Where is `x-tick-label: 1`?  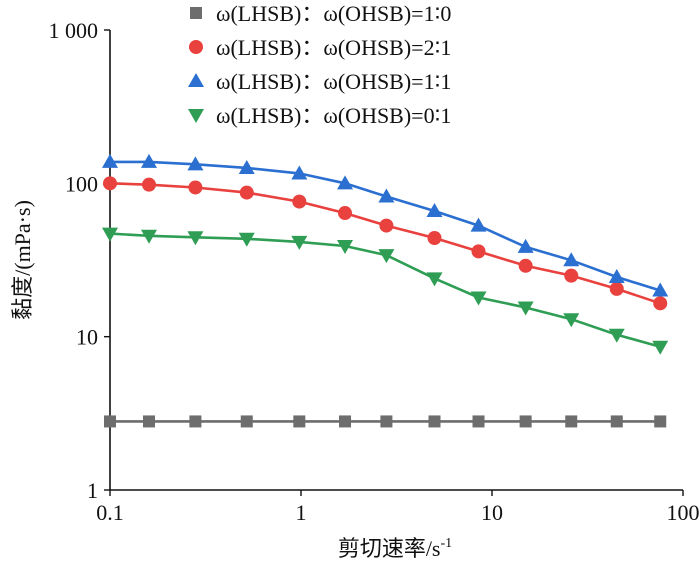
x-tick-label: 1 is located at coordinates (301, 512).